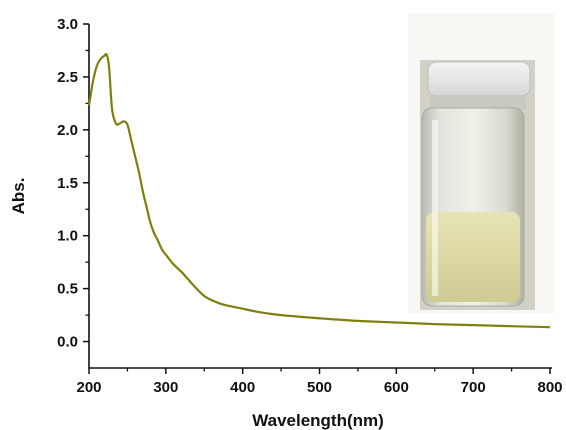 The height and width of the screenshot is (430, 566). What do you see at coordinates (549, 387) in the screenshot?
I see `x-tick-label: 800` at bounding box center [549, 387].